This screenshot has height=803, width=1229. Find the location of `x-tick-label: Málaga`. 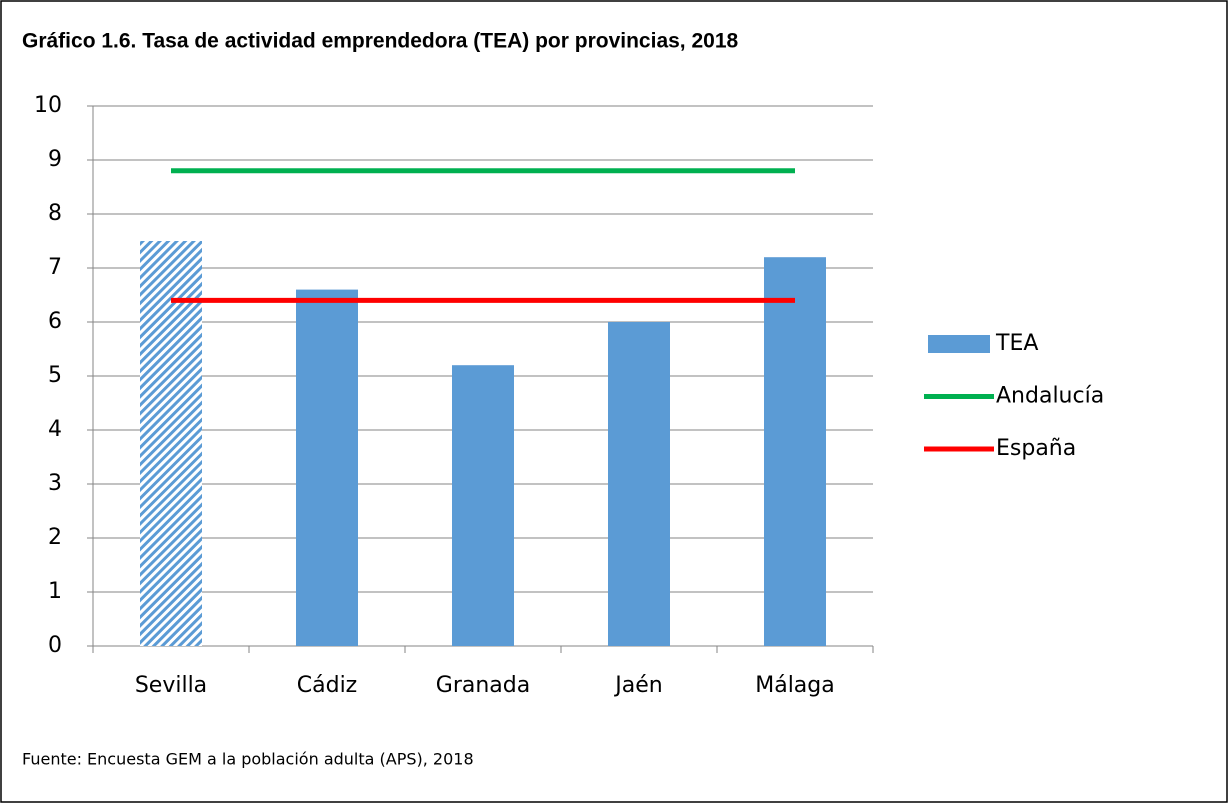

x-tick-label: Málaga is located at coordinates (795, 685).